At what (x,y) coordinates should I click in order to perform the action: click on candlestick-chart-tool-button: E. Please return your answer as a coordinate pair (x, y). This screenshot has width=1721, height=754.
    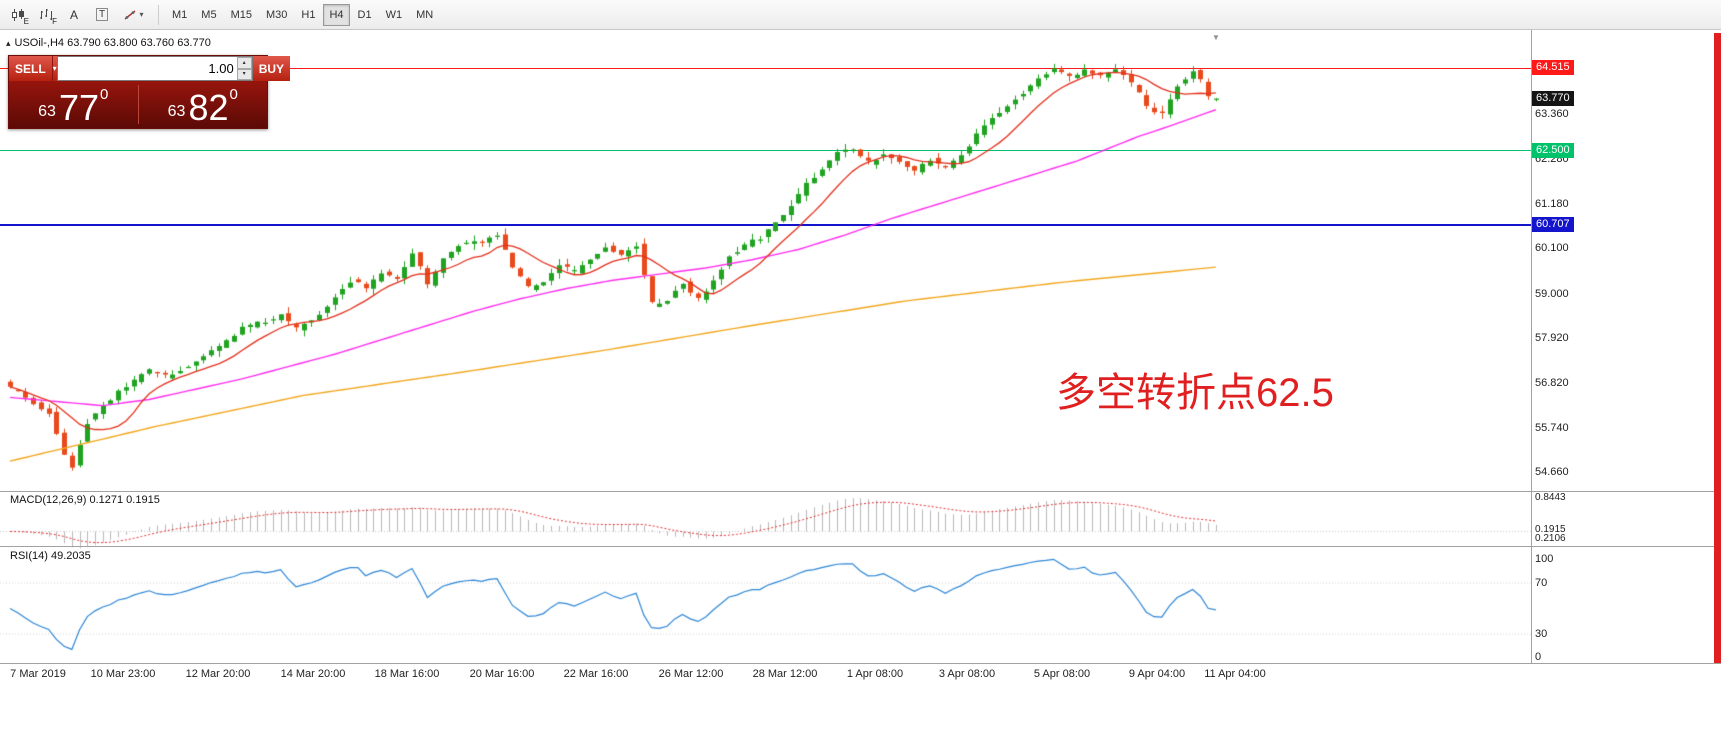
    Looking at the image, I should click on (18, 15).